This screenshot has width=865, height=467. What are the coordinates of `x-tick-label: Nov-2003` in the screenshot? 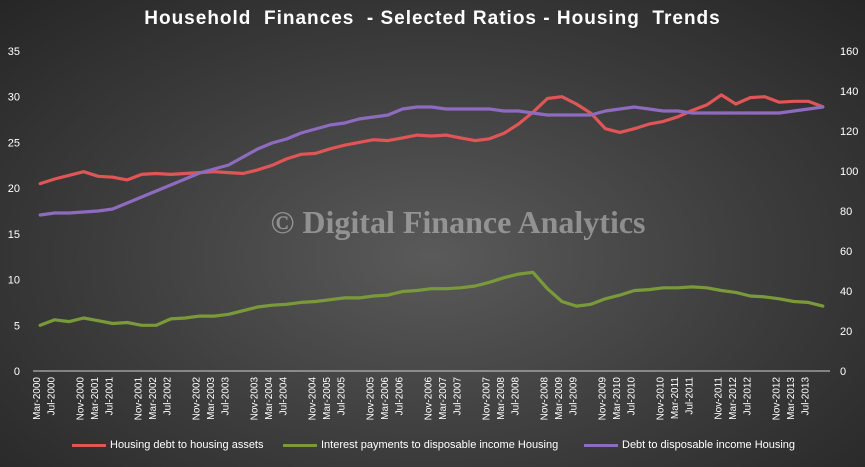 It's located at (255, 399).